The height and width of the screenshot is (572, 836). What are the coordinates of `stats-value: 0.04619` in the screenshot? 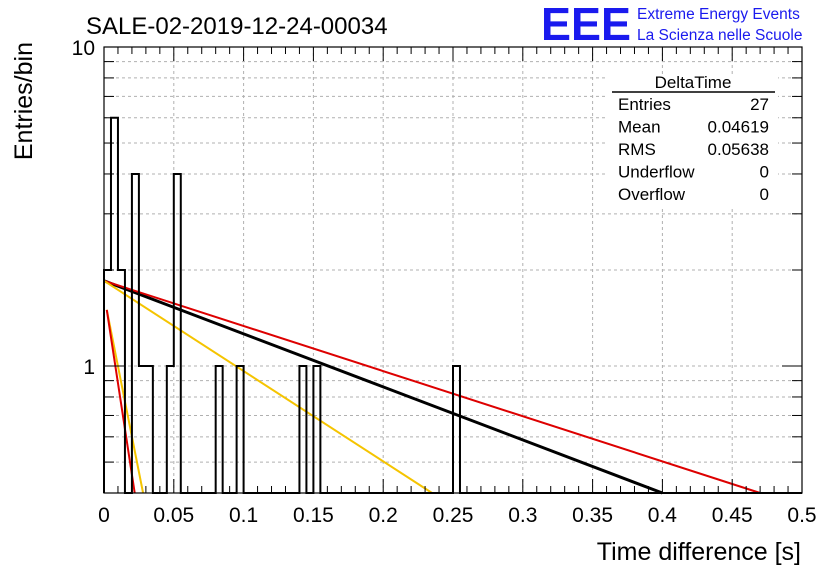 It's located at (738, 127).